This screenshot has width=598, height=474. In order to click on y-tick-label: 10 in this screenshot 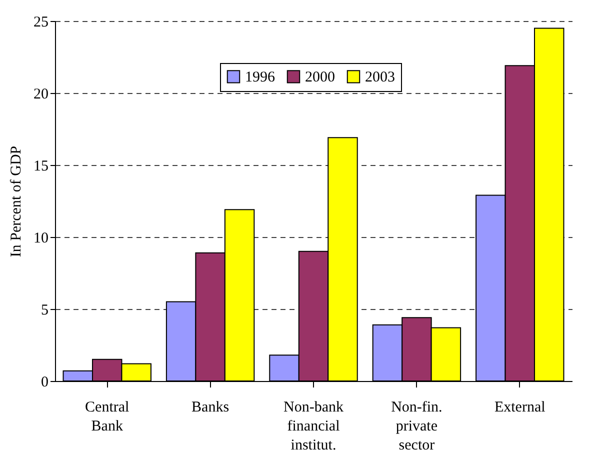, I will do `click(41, 238)`.